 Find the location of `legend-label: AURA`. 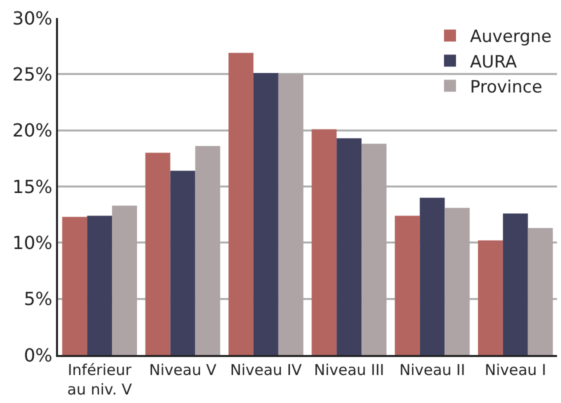

legend-label: AURA is located at coordinates (494, 62).